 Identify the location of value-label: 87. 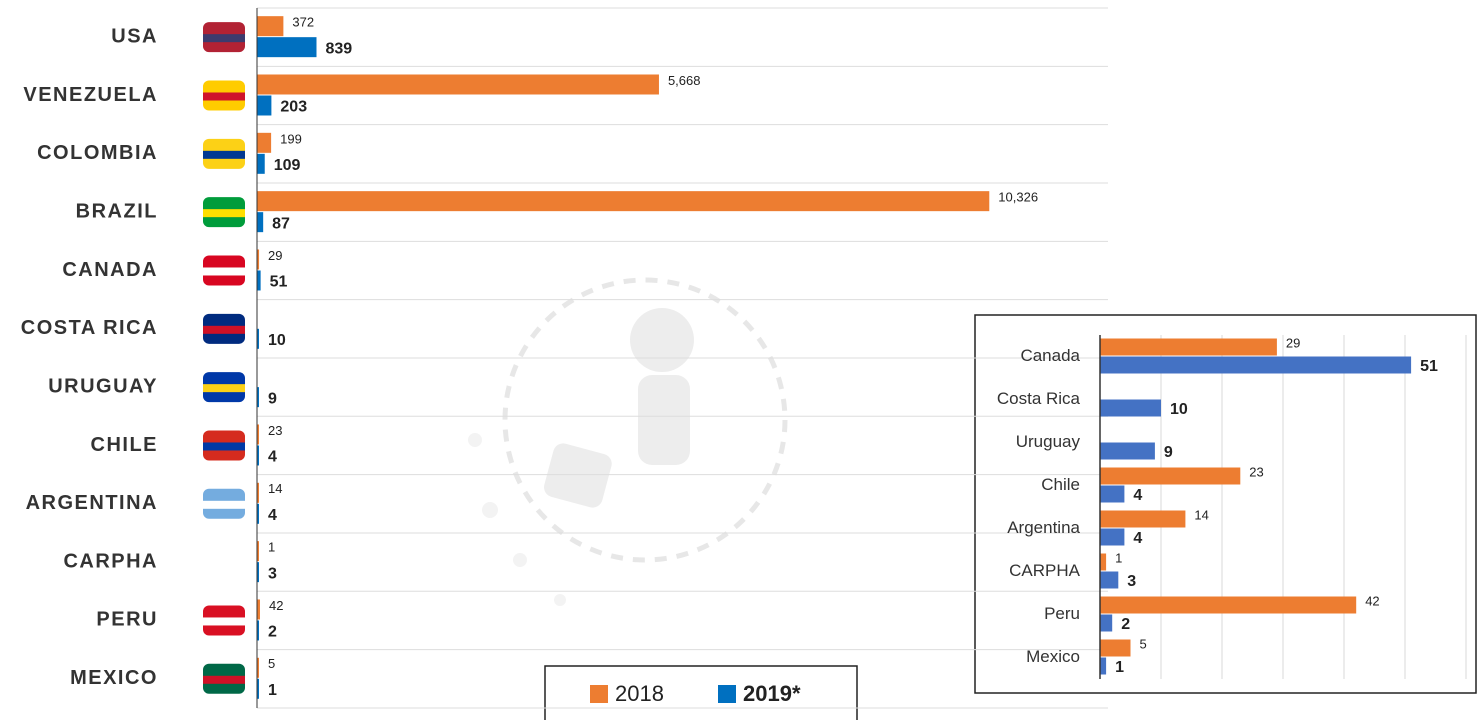
(281, 223).